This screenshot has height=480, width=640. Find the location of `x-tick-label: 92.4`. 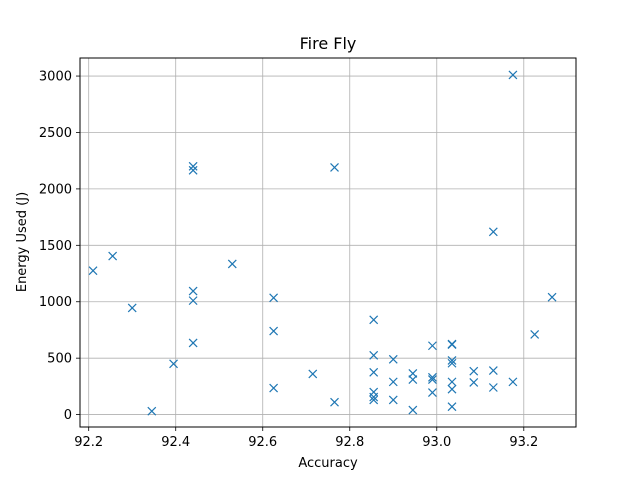

x-tick-label: 92.4 is located at coordinates (175, 442).